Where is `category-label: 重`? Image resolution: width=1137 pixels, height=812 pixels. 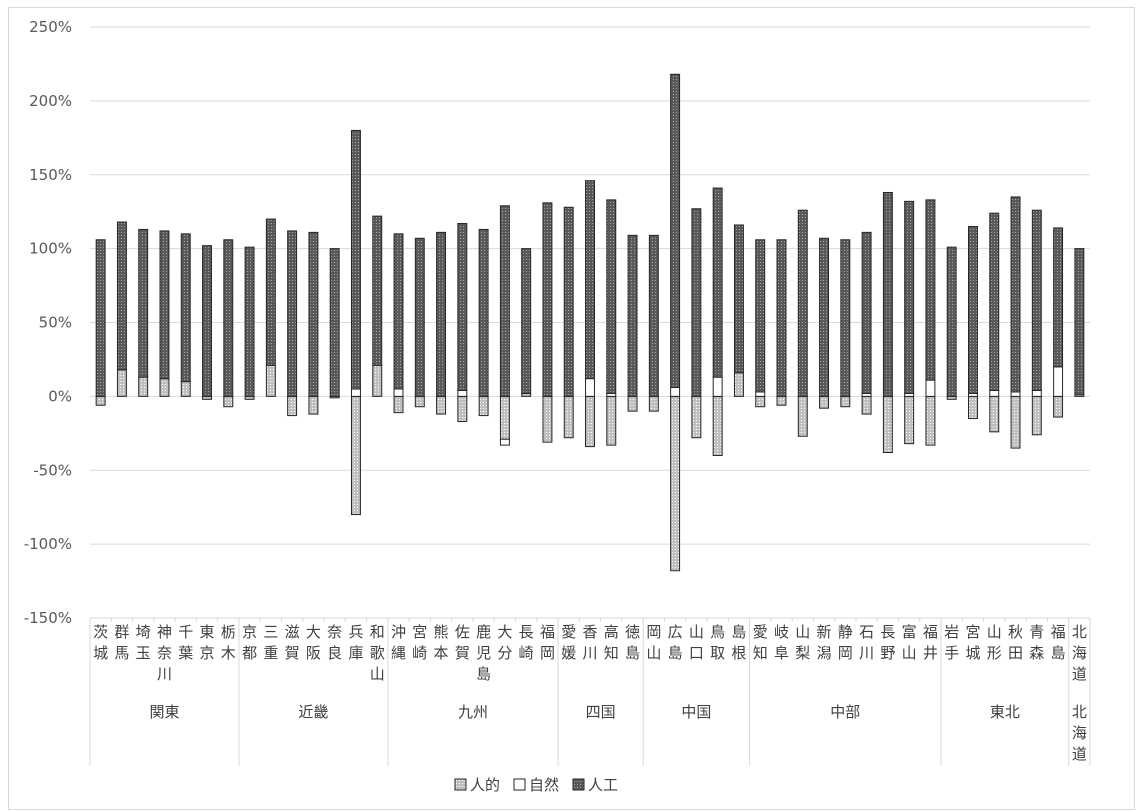 category-label: 重 is located at coordinates (270, 653).